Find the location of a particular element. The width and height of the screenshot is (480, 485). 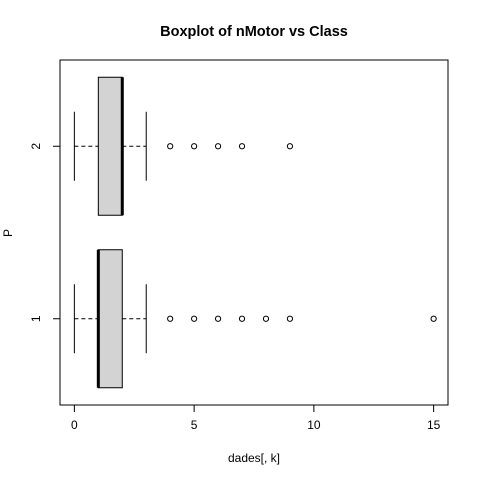

x-tick-label: 10 is located at coordinates (314, 425).